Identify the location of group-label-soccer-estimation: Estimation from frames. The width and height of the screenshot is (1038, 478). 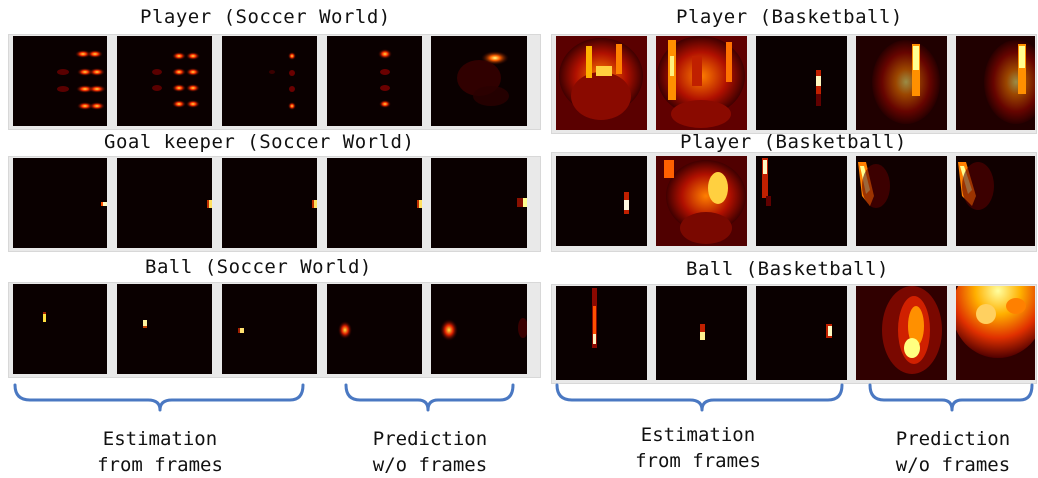
(160, 452).